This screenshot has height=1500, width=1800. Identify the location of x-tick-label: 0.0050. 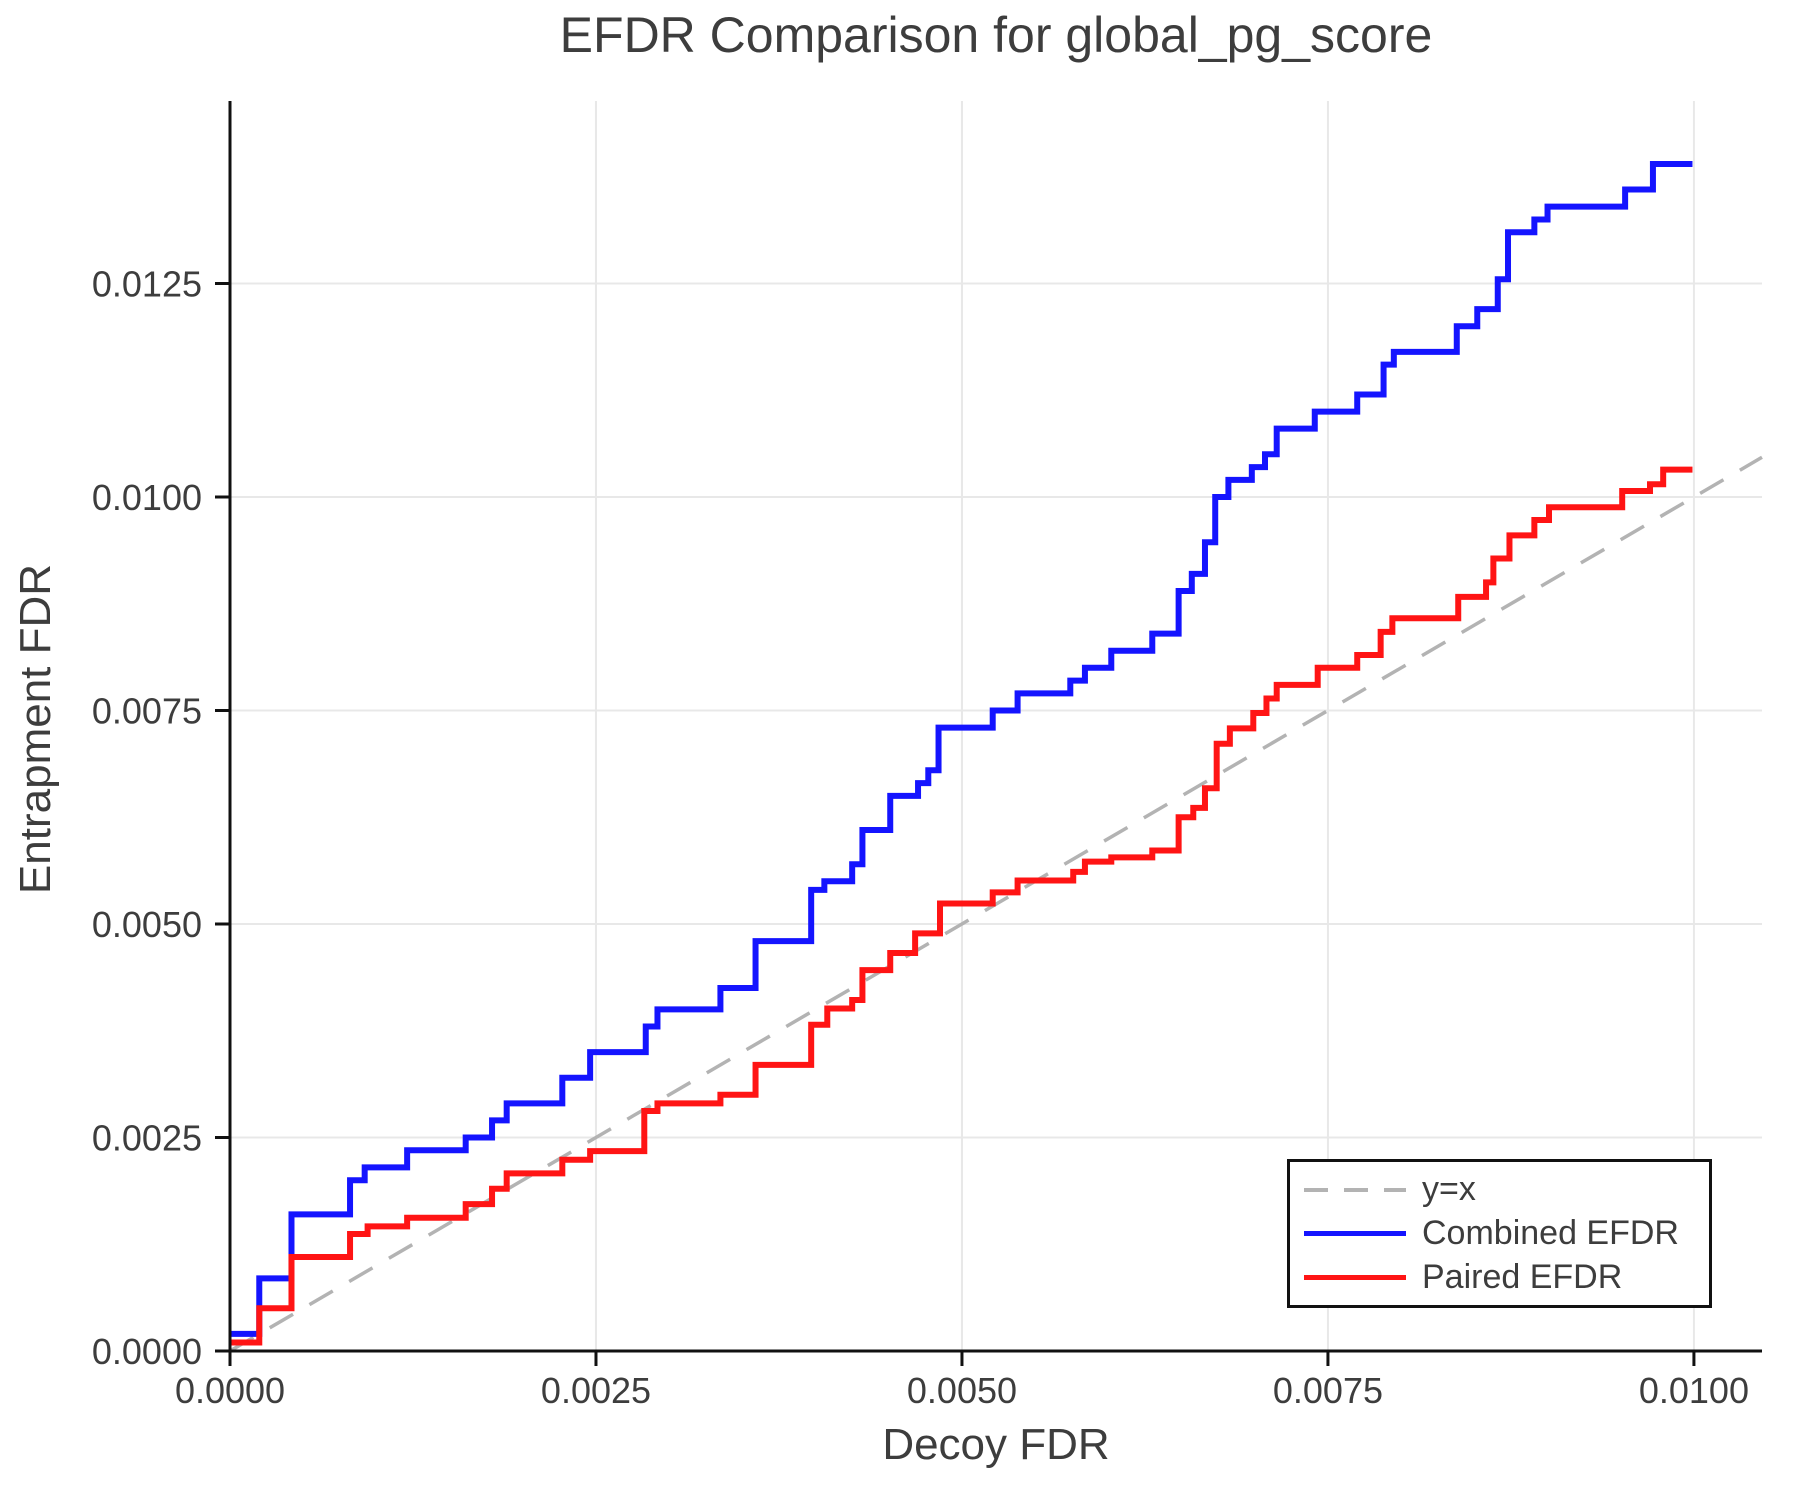
(962, 1390).